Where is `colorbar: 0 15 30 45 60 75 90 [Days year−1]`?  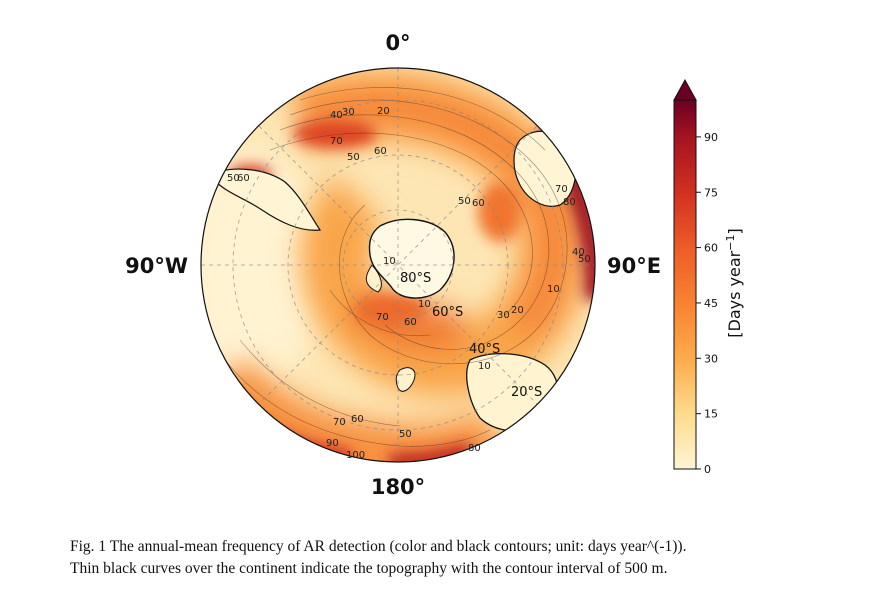
colorbar: 0 15 30 45 60 75 90 [Days year−1] is located at coordinates (708, 277).